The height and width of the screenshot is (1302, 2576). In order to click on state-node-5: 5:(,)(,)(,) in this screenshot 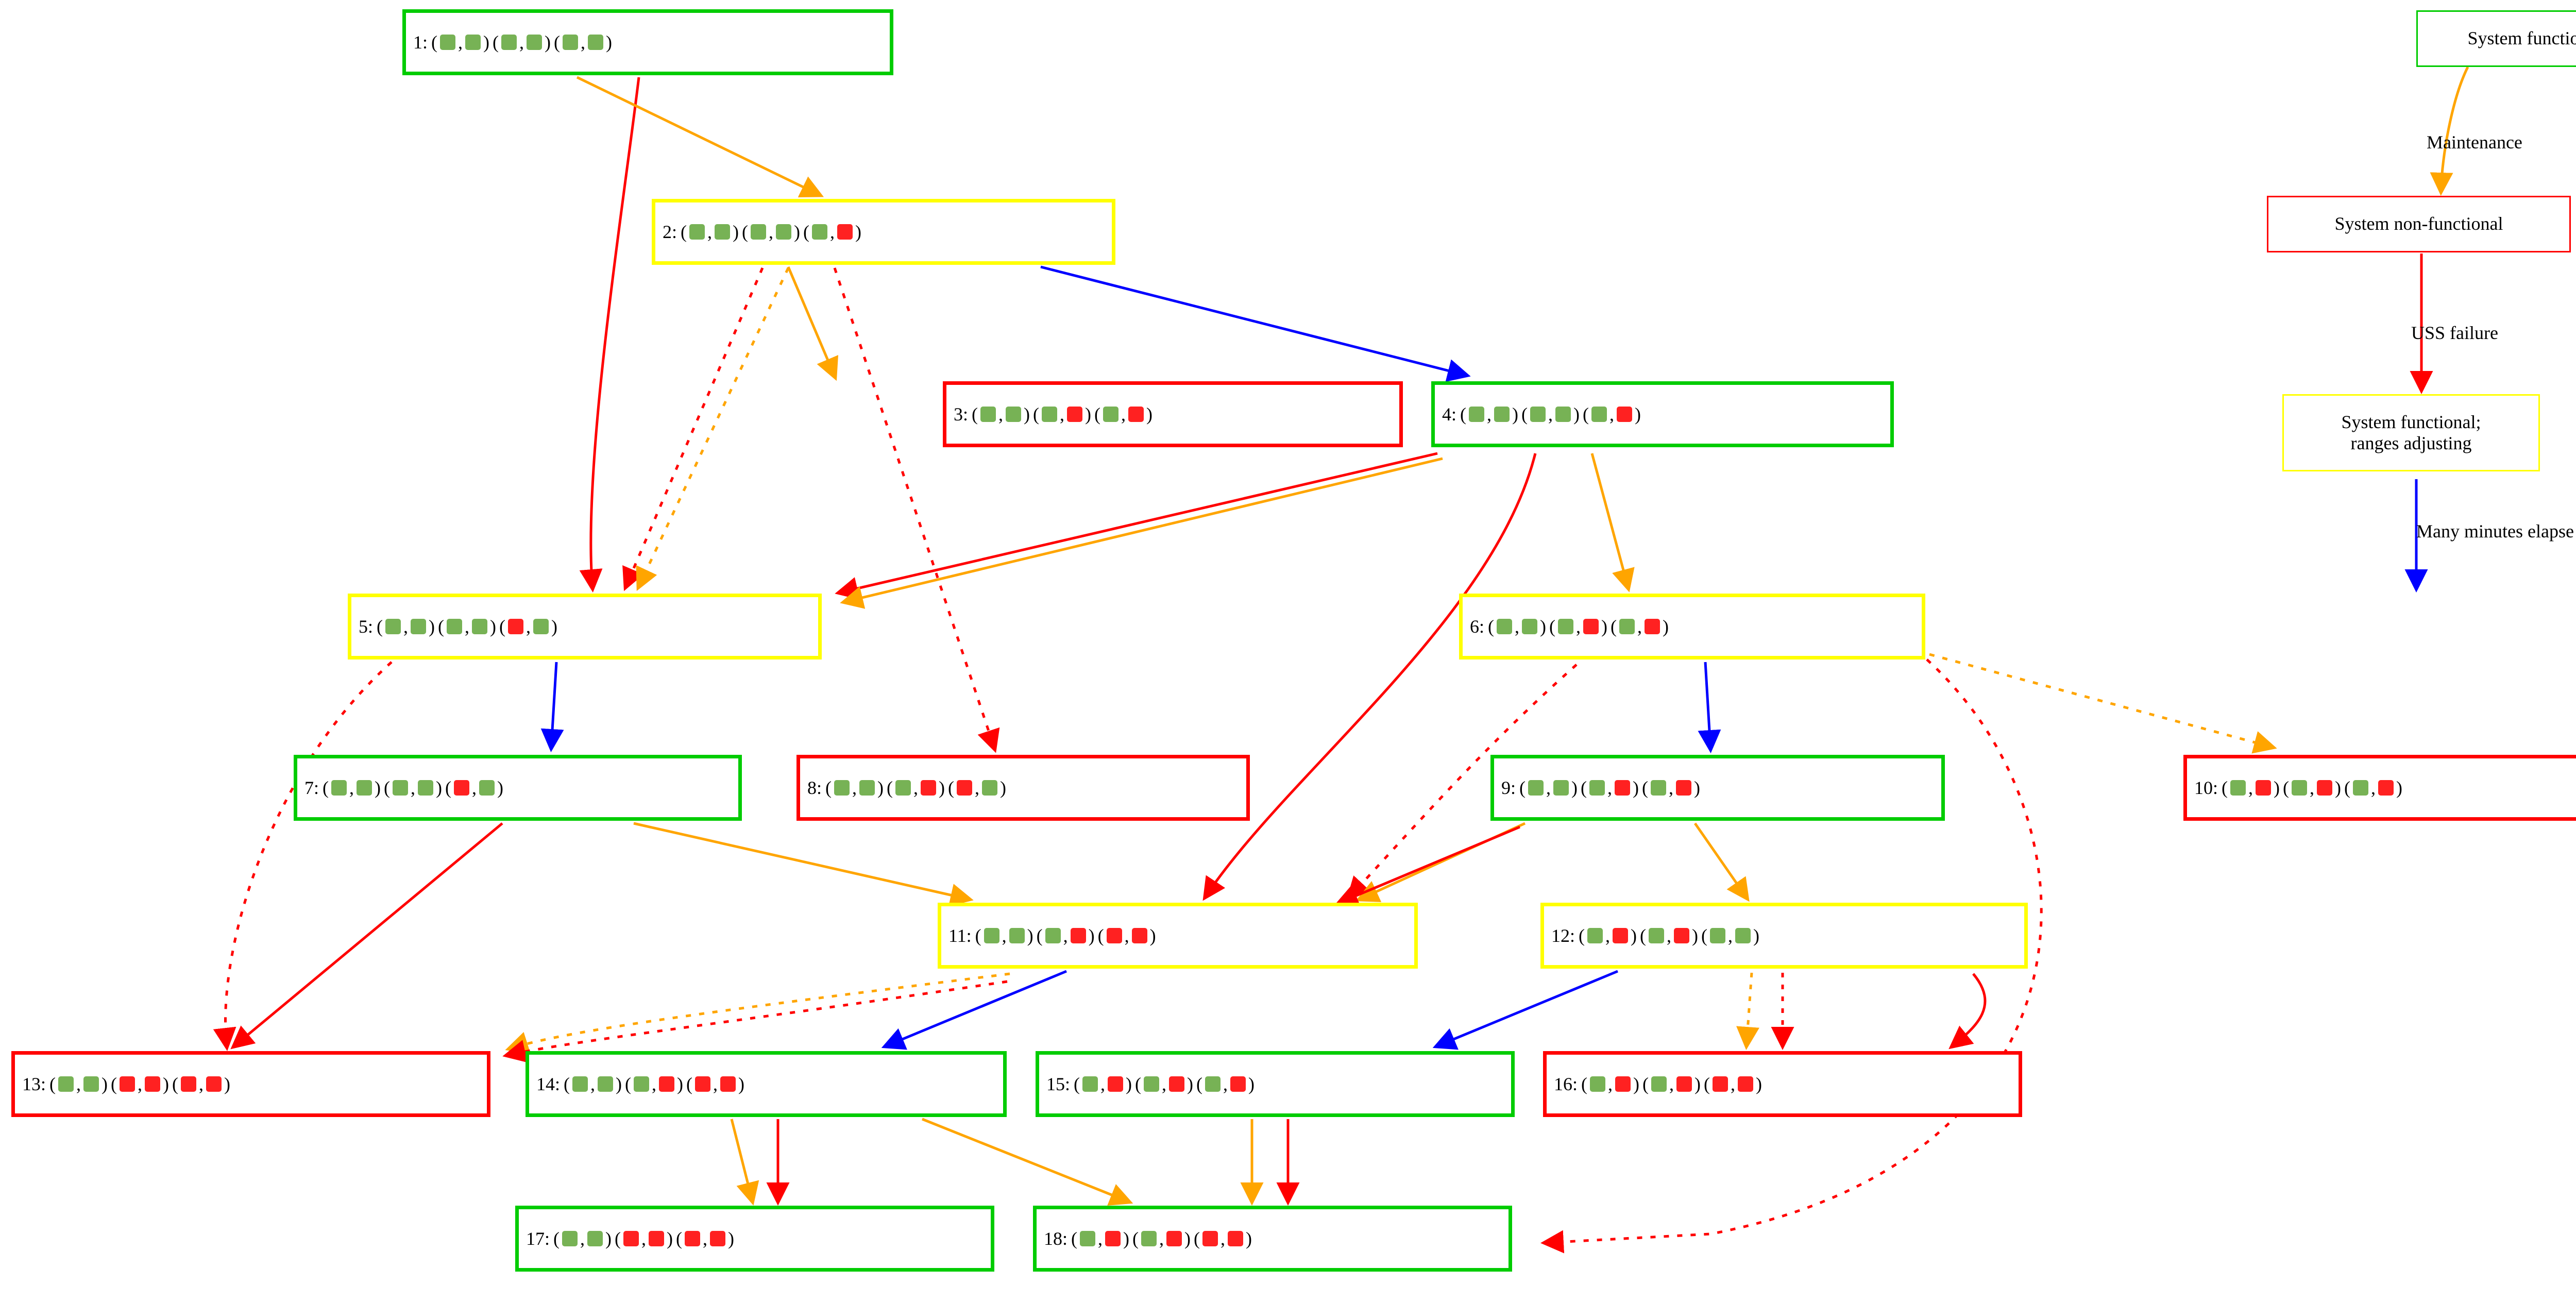, I will do `click(585, 627)`.